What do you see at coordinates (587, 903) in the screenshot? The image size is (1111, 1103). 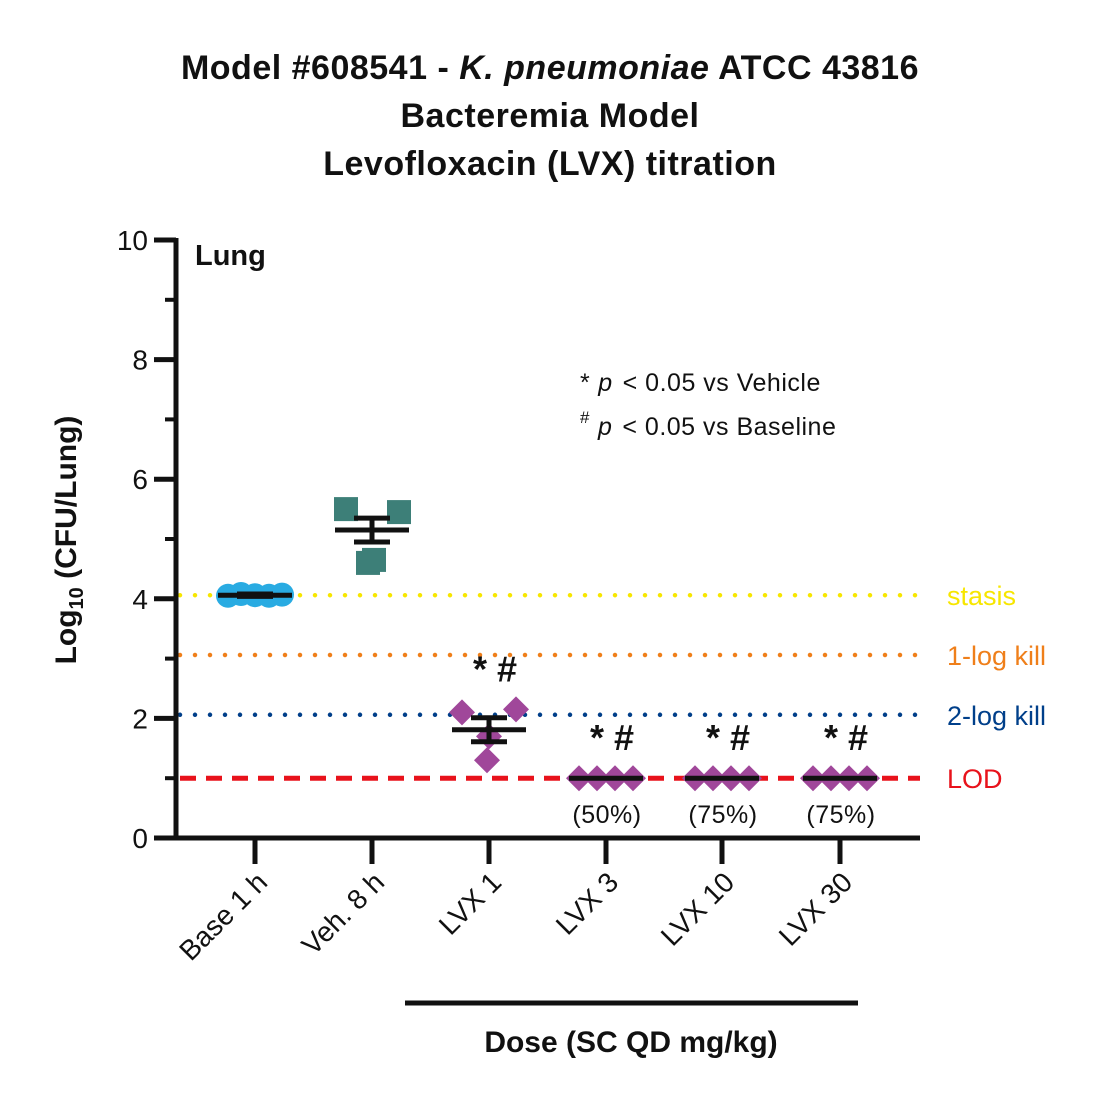 I see `x-tick-label-lvx-3: LVX 3` at bounding box center [587, 903].